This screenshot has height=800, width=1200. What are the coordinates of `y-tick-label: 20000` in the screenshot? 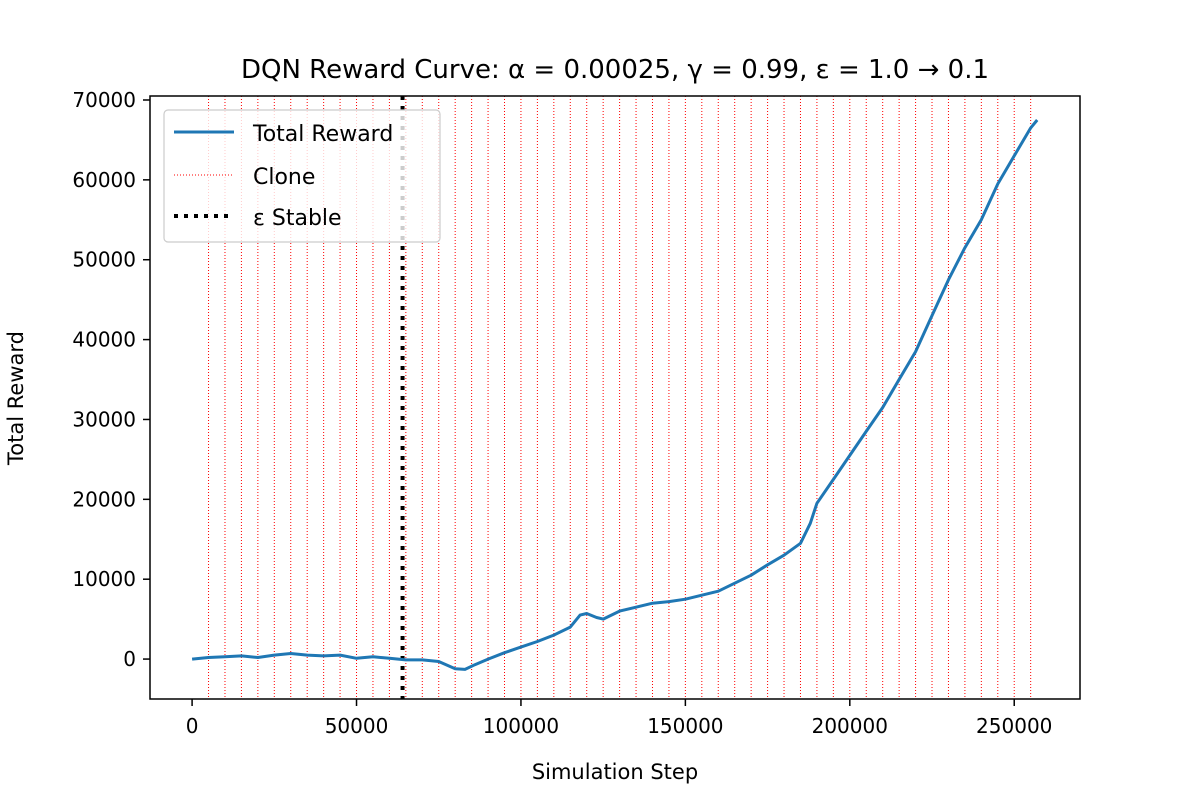 It's located at (104, 499).